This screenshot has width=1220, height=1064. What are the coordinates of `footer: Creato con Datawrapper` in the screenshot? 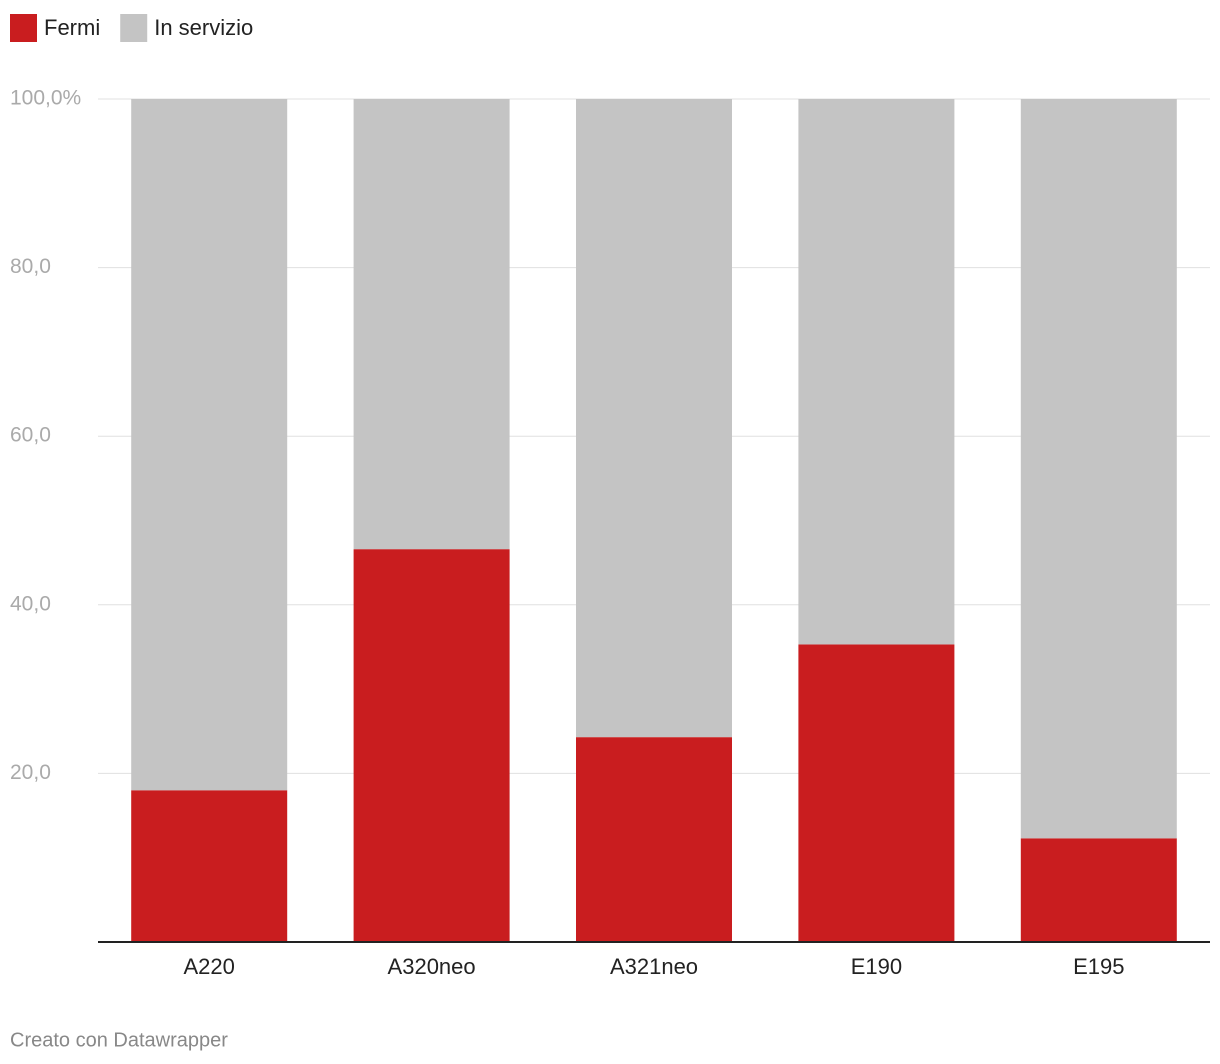 It's located at (119, 1040).